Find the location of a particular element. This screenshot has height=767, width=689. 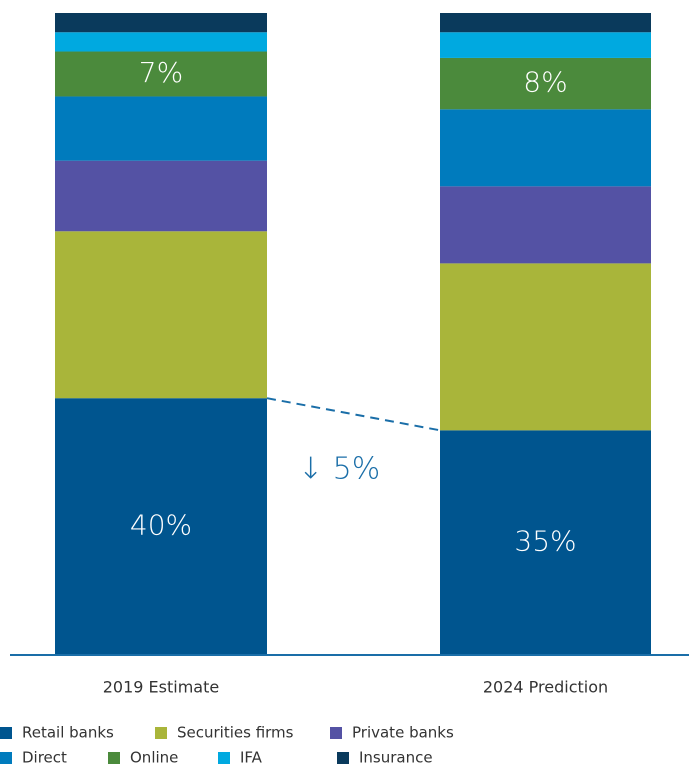

legend-label: IFA is located at coordinates (251, 758).